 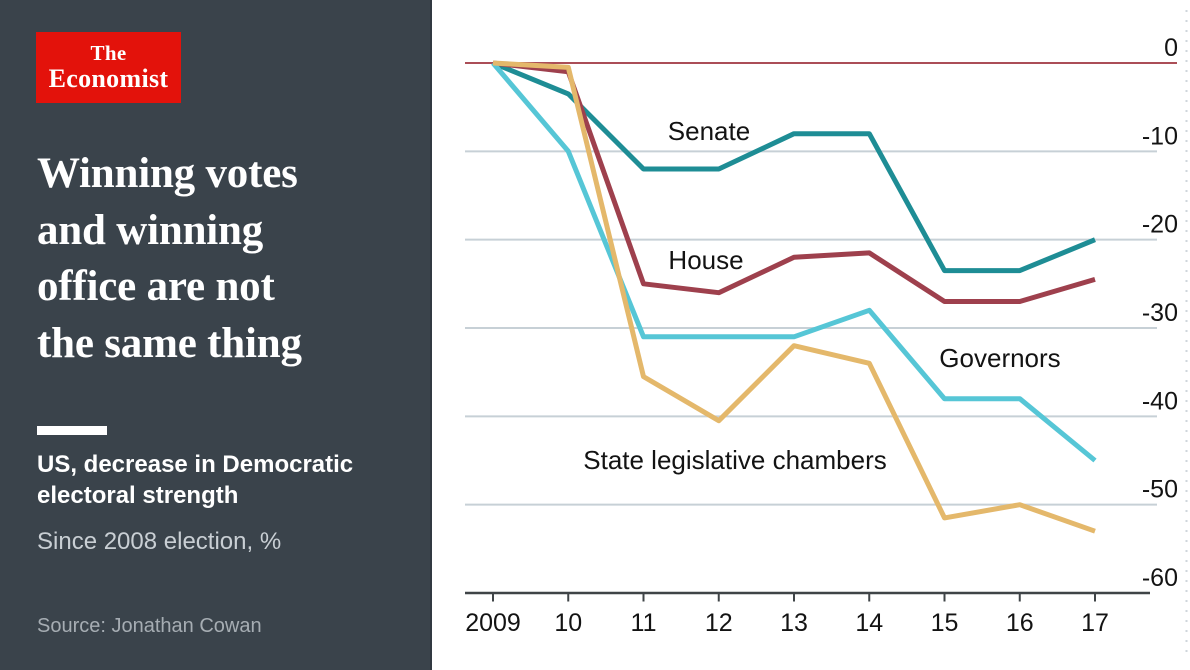 What do you see at coordinates (719, 623) in the screenshot?
I see `x-axis-label: 12` at bounding box center [719, 623].